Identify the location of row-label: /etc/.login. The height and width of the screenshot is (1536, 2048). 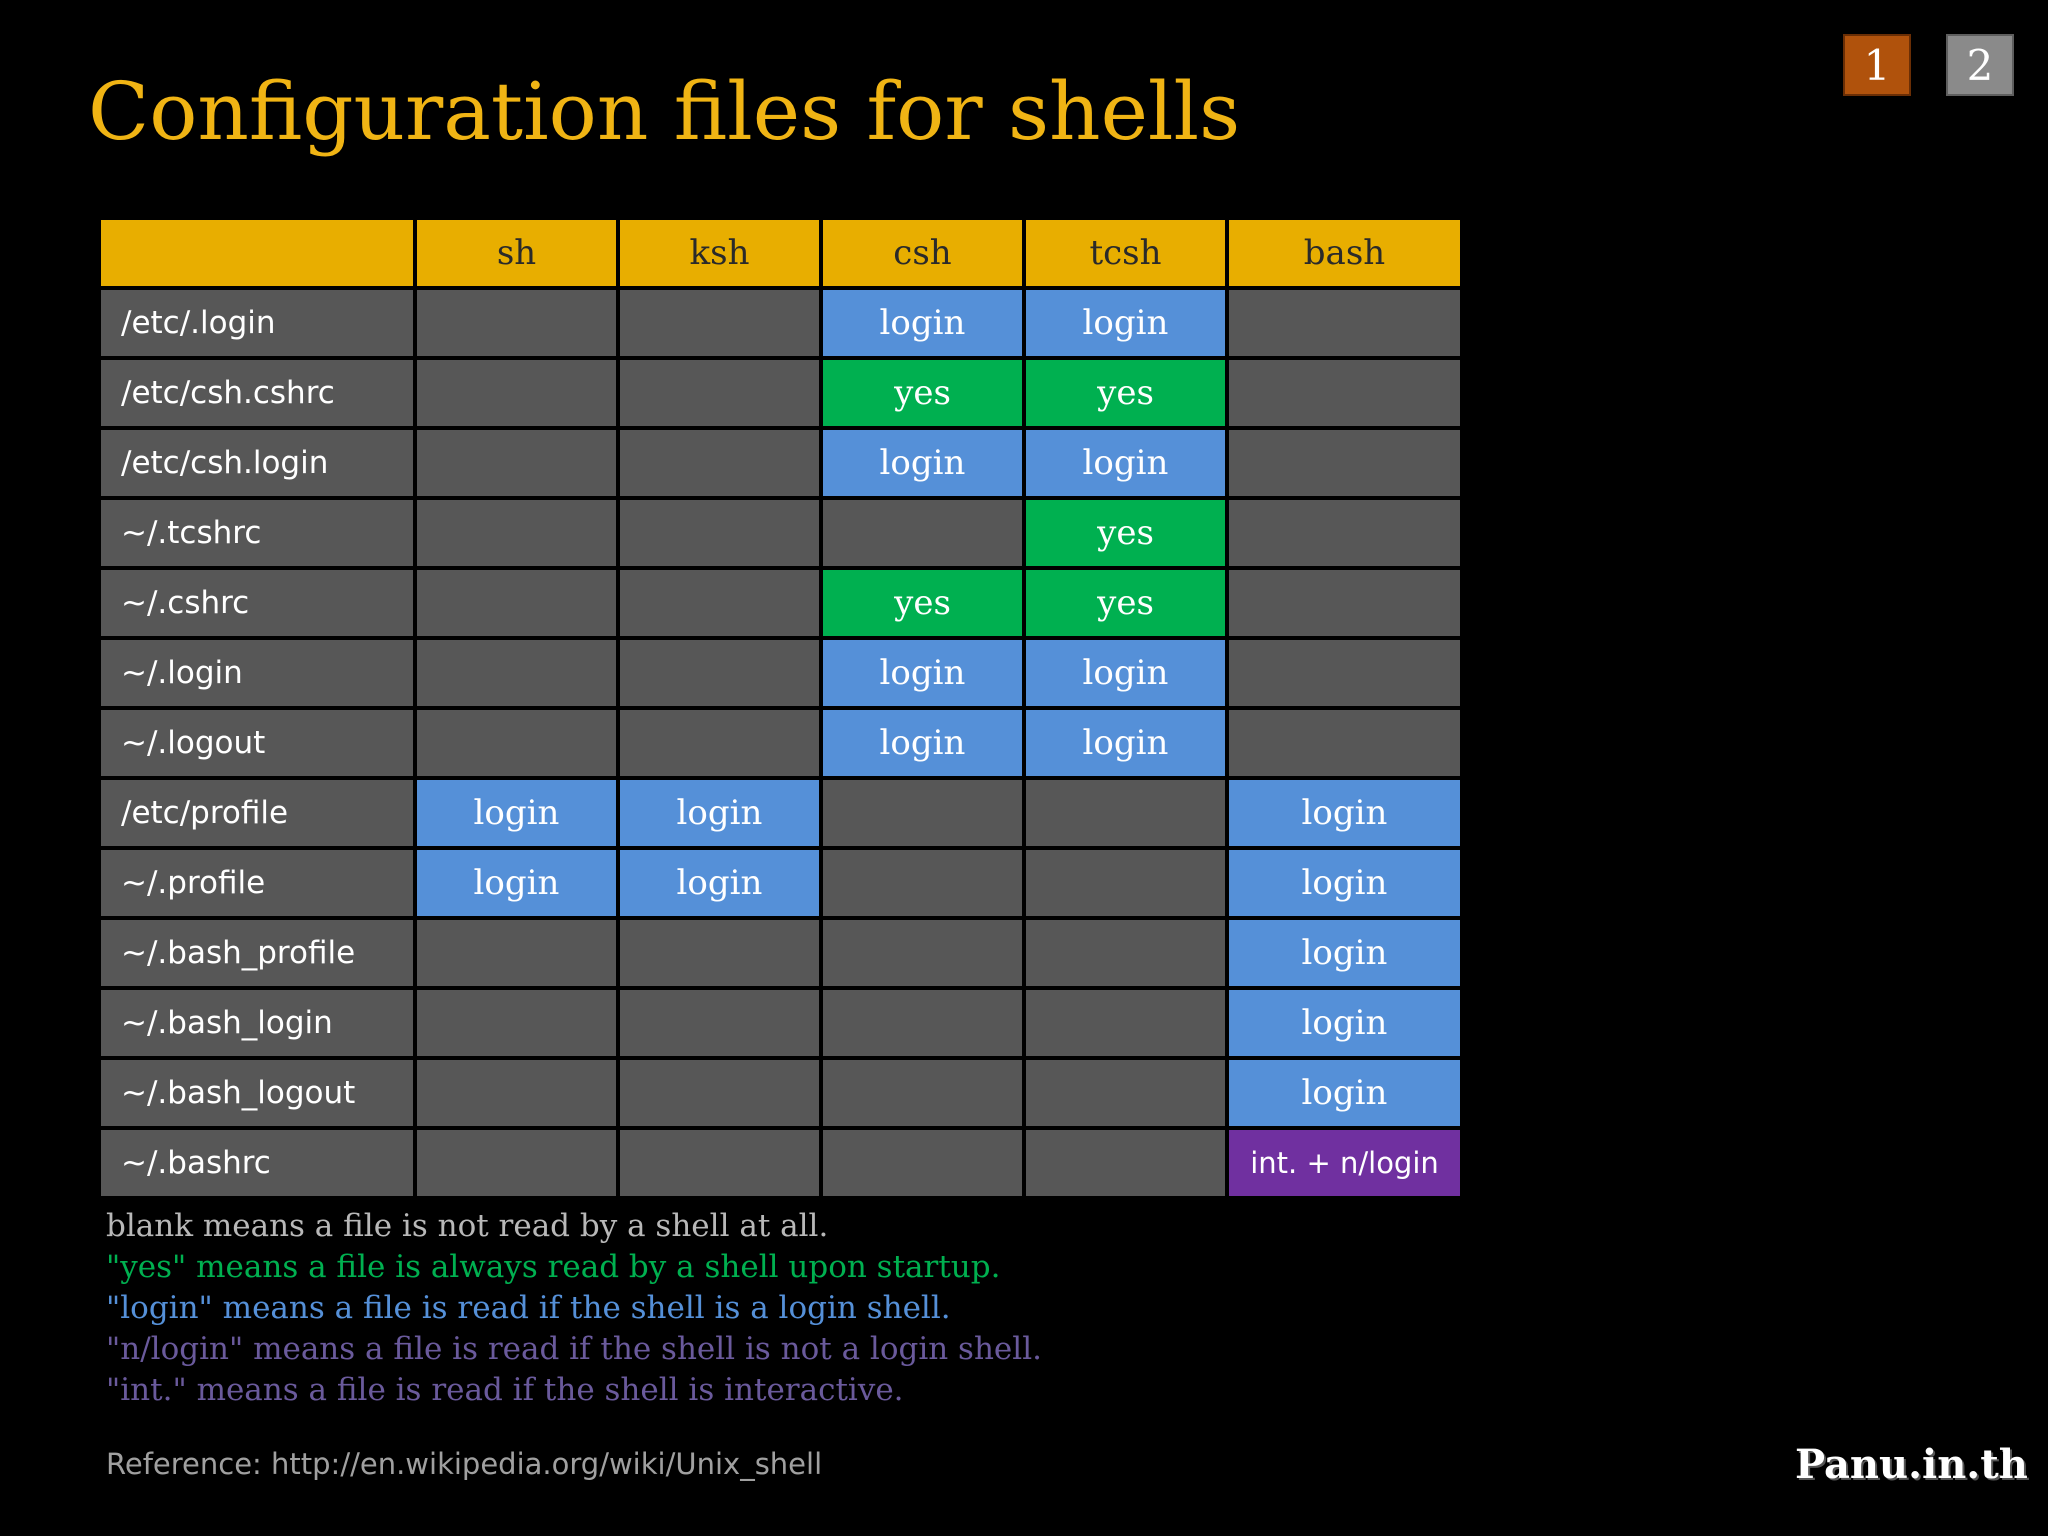
(257, 323).